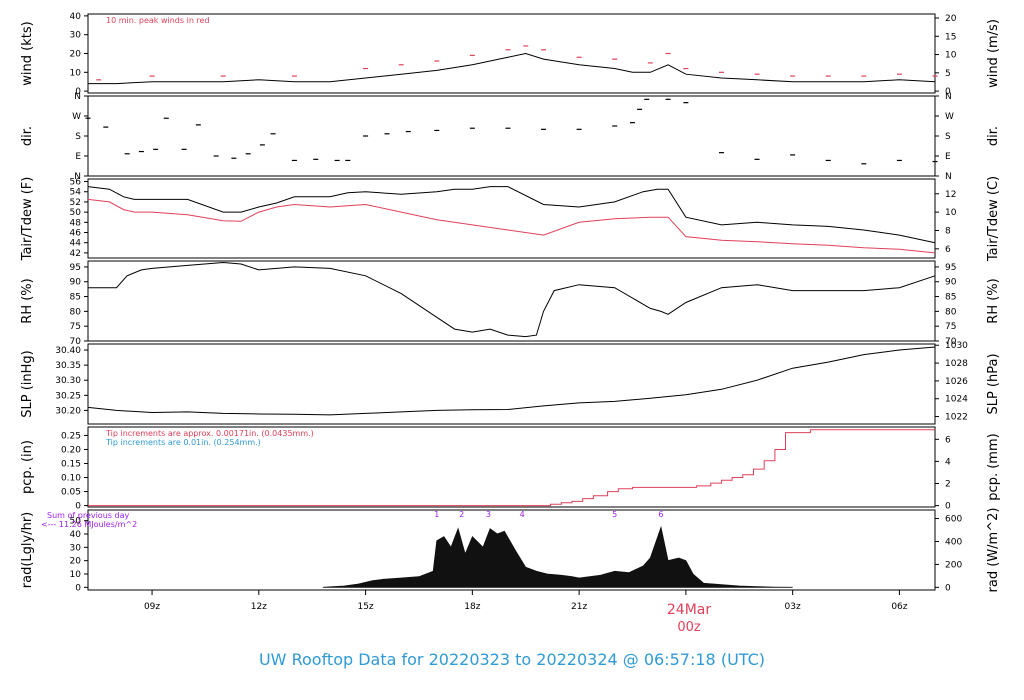  What do you see at coordinates (71, 464) in the screenshot?
I see `pcp-ytick-label: 0.15` at bounding box center [71, 464].